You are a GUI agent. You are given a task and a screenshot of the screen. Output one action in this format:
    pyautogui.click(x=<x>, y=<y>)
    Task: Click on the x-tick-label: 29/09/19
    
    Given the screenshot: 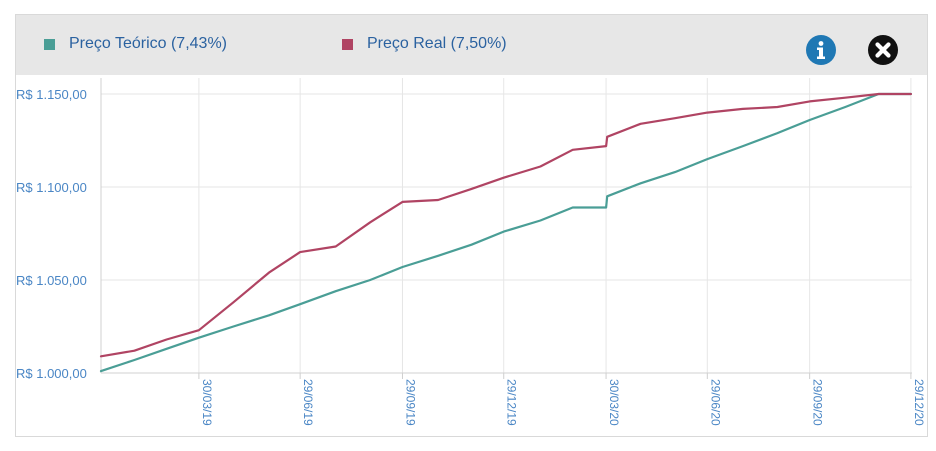 What is the action you would take?
    pyautogui.click(x=410, y=402)
    